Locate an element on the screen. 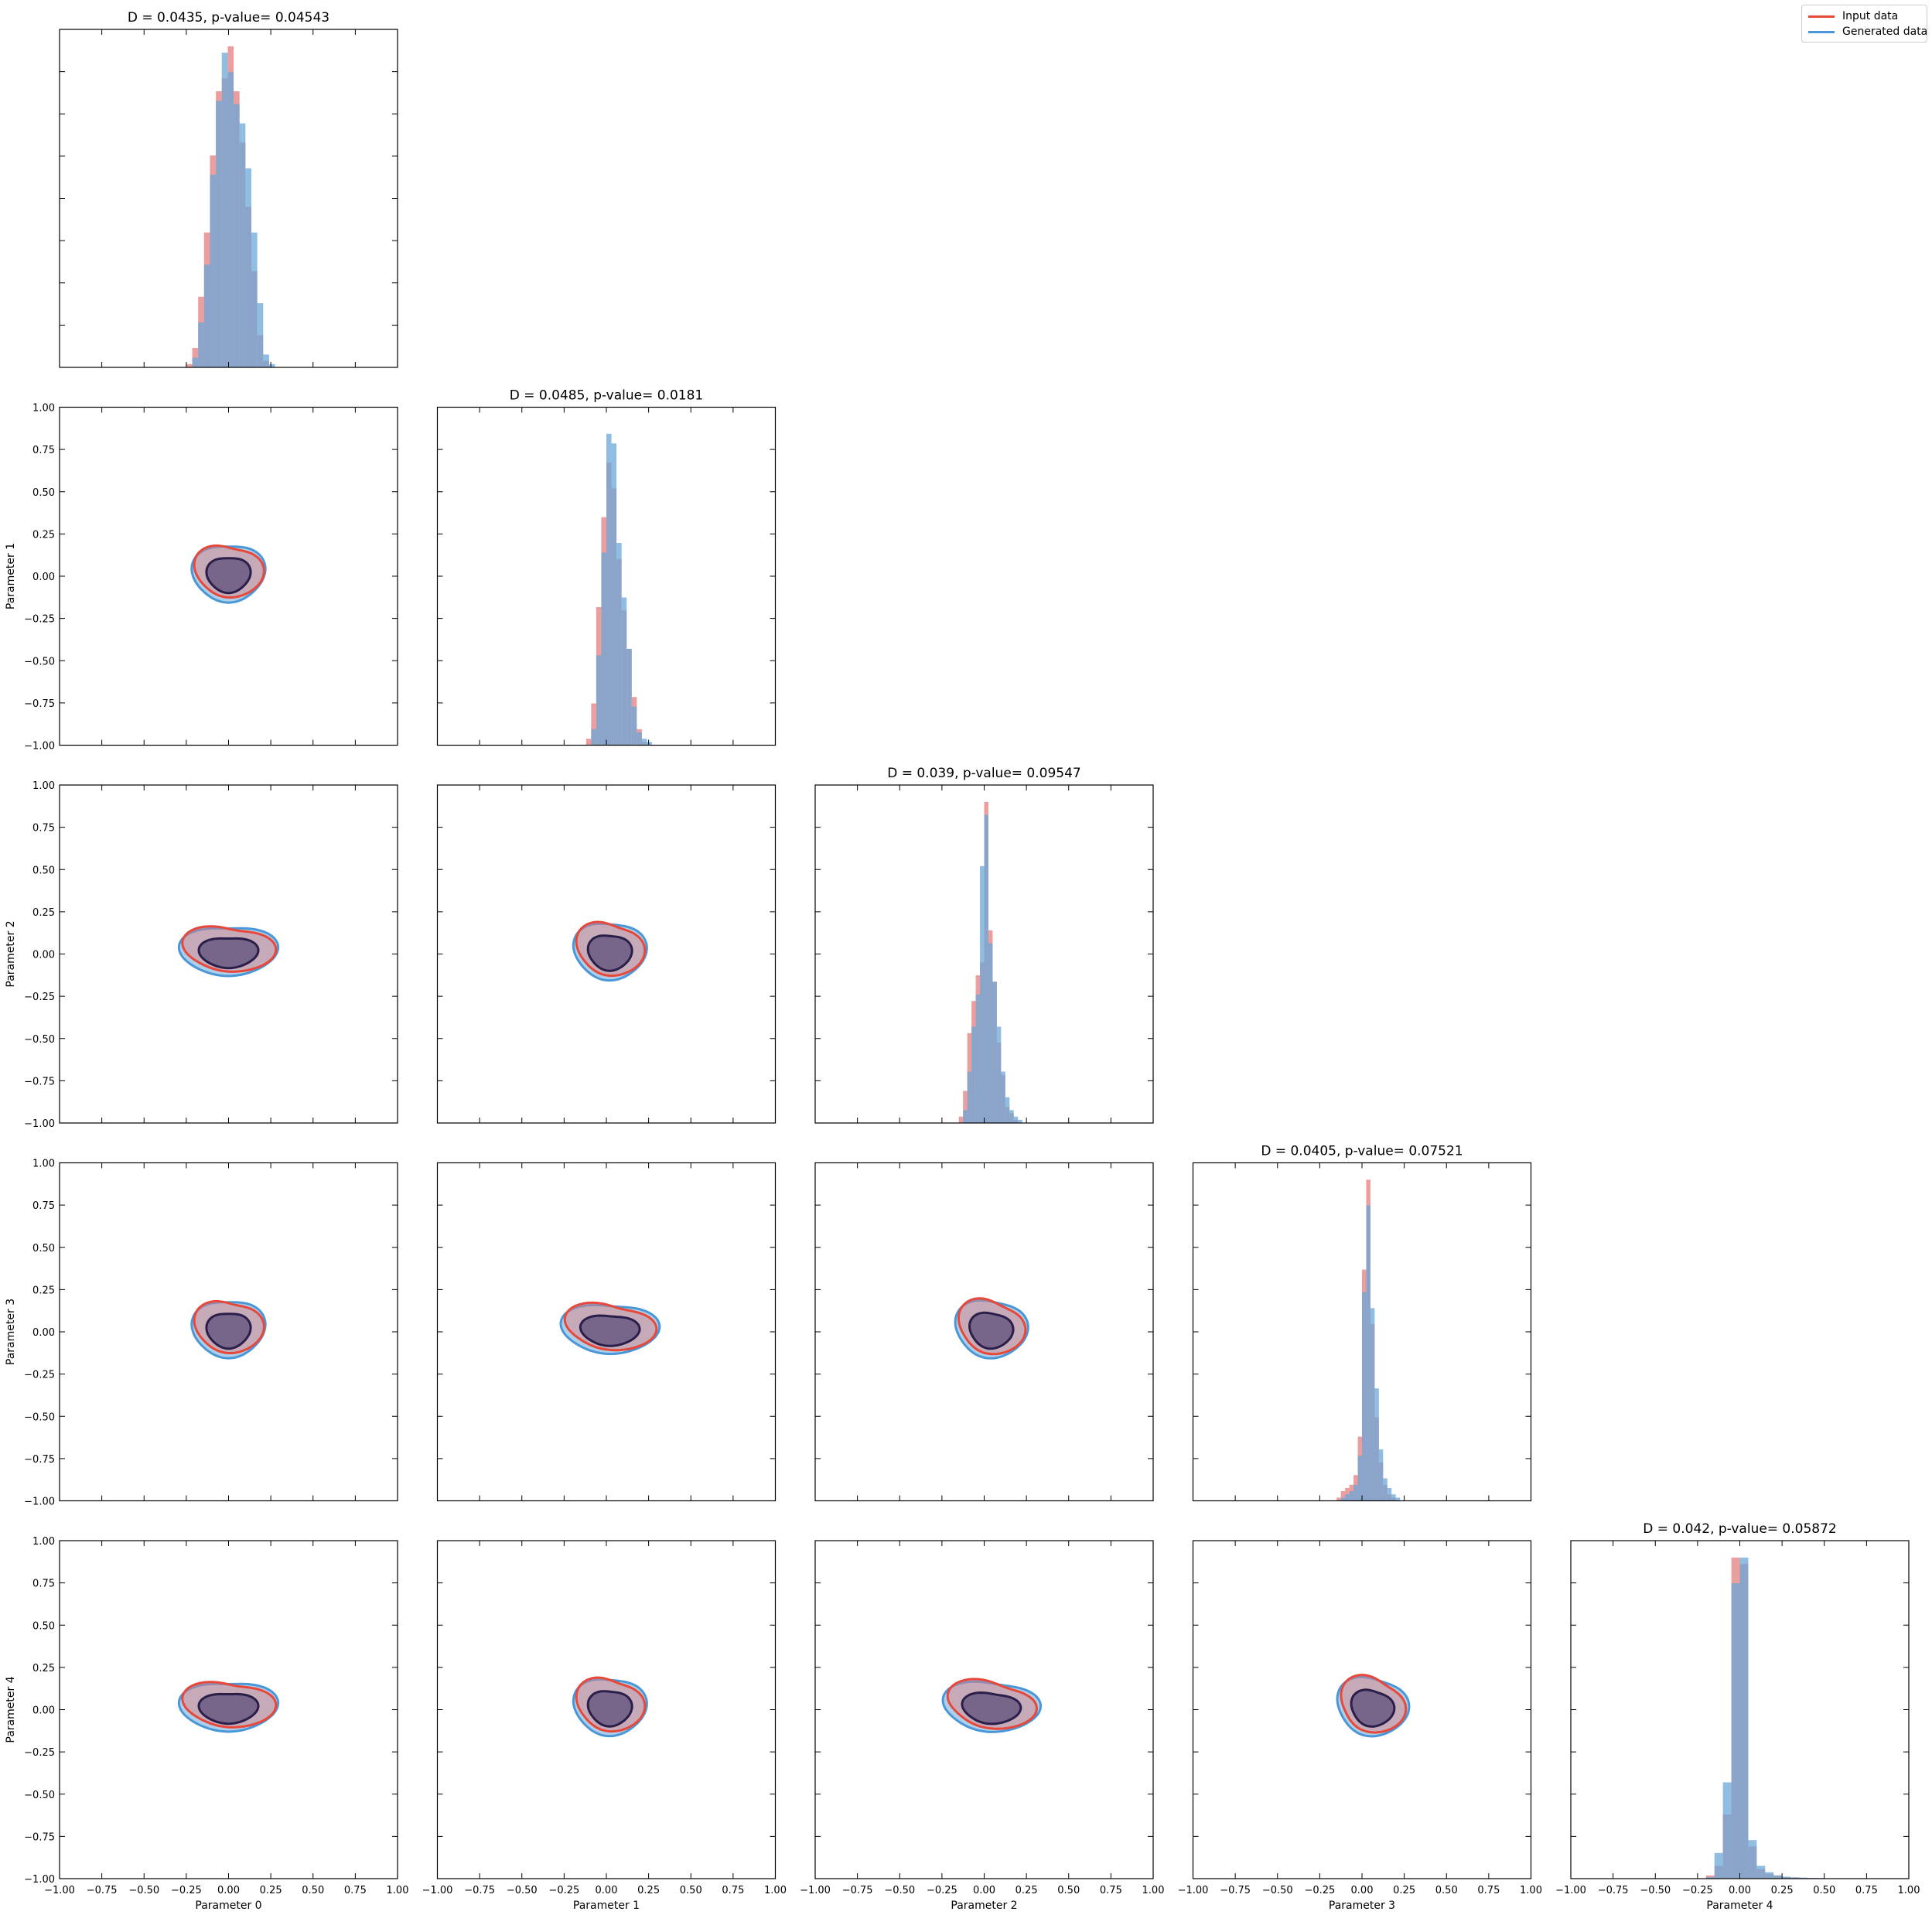  panel-title-3: D = 0.0405, p-value= 0.07521 is located at coordinates (1362, 1151).